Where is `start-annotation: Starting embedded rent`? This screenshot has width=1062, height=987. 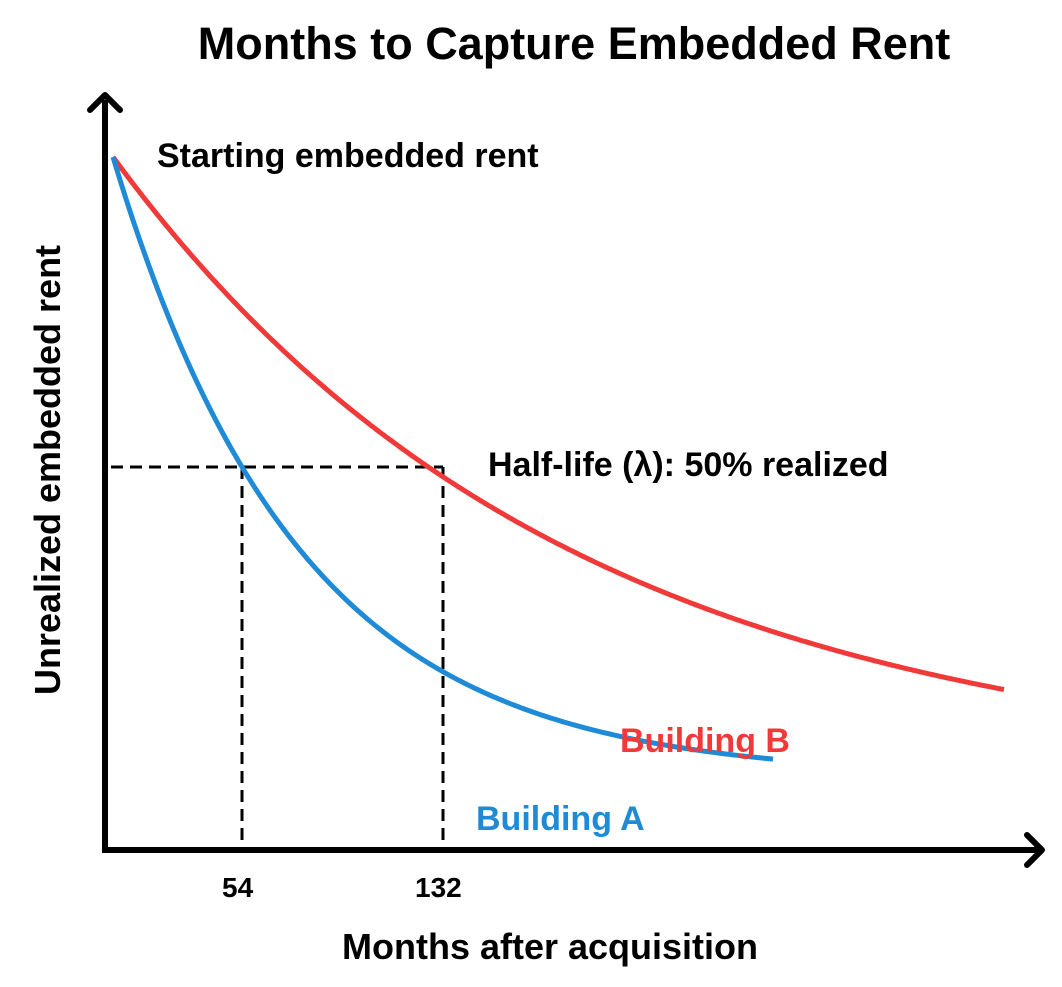
start-annotation: Starting embedded rent is located at coordinates (348, 156).